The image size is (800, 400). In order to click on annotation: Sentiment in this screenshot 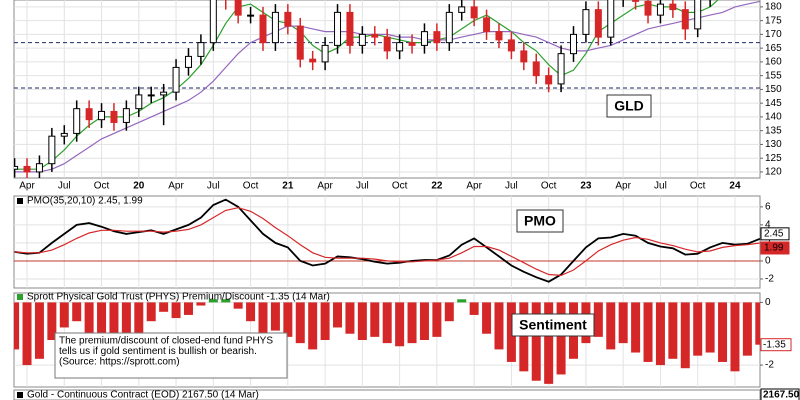, I will do `click(553, 325)`.